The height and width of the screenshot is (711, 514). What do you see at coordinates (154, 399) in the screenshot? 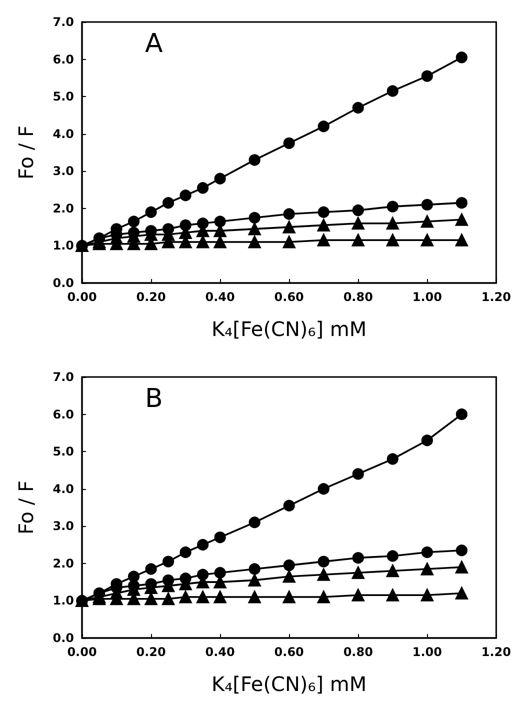
I see `chart-title: B` at bounding box center [154, 399].